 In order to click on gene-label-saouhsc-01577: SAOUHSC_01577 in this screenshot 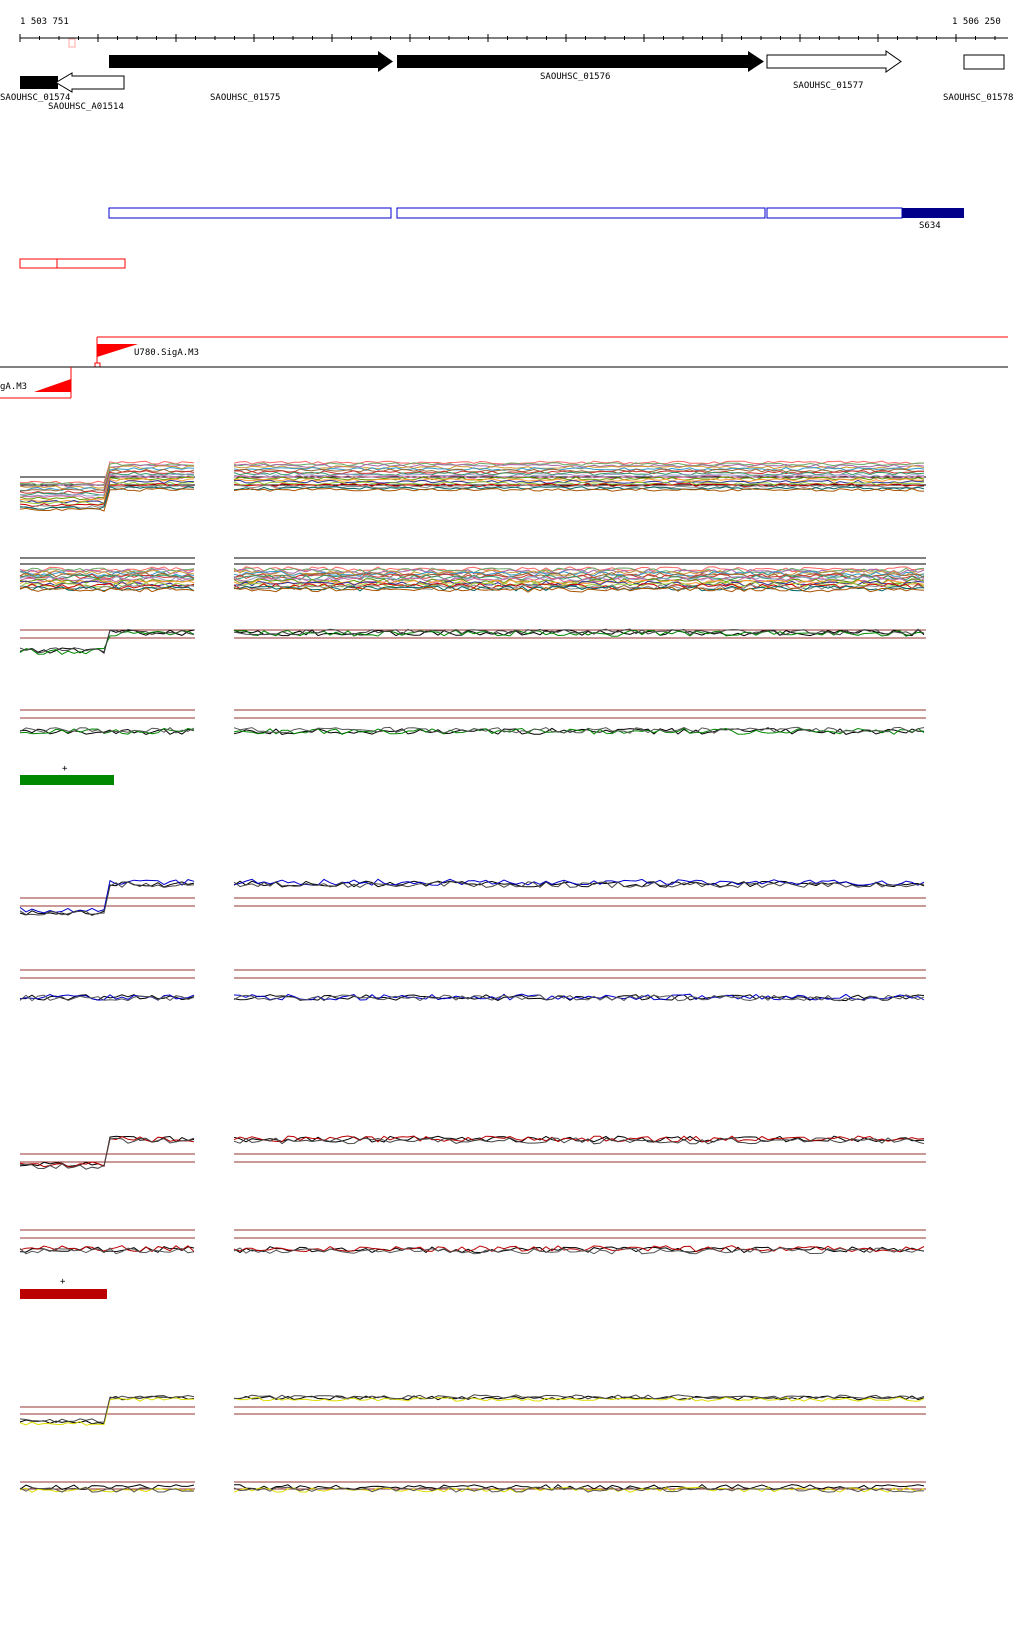, I will do `click(828, 86)`.